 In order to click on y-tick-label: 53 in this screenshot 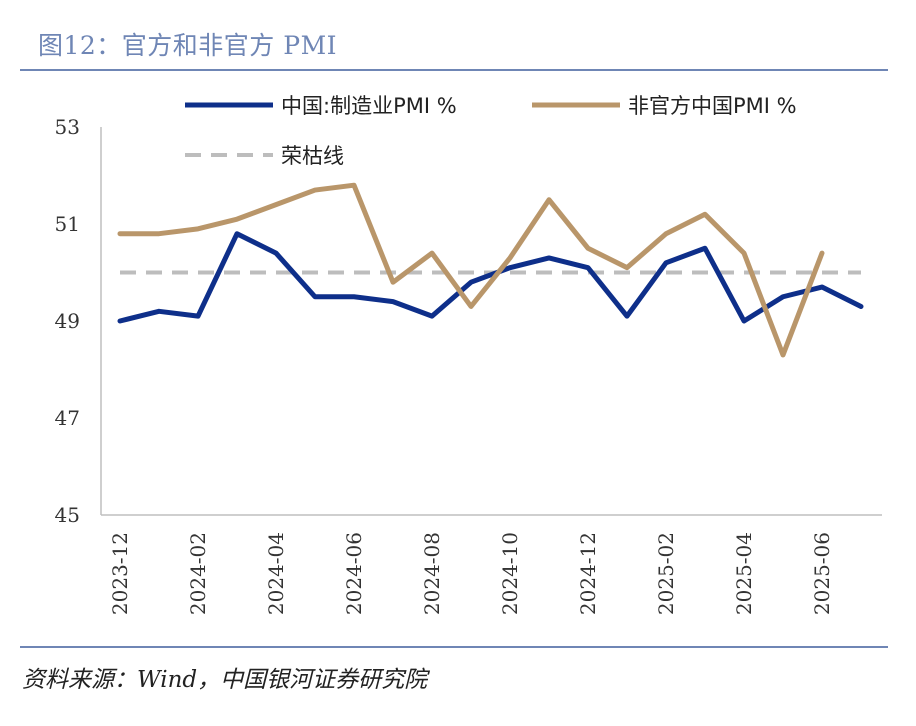, I will do `click(67, 127)`.